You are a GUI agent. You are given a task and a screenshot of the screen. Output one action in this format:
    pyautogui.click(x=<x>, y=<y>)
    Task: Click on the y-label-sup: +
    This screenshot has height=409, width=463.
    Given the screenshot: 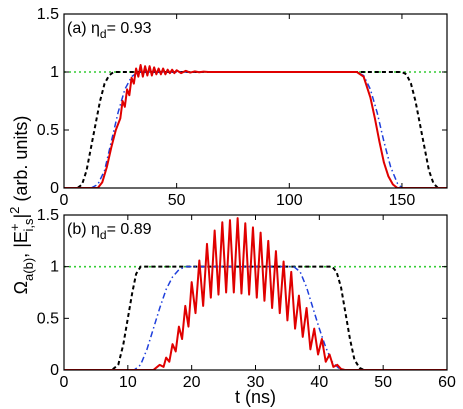 What is the action you would take?
    pyautogui.click(x=14, y=228)
    